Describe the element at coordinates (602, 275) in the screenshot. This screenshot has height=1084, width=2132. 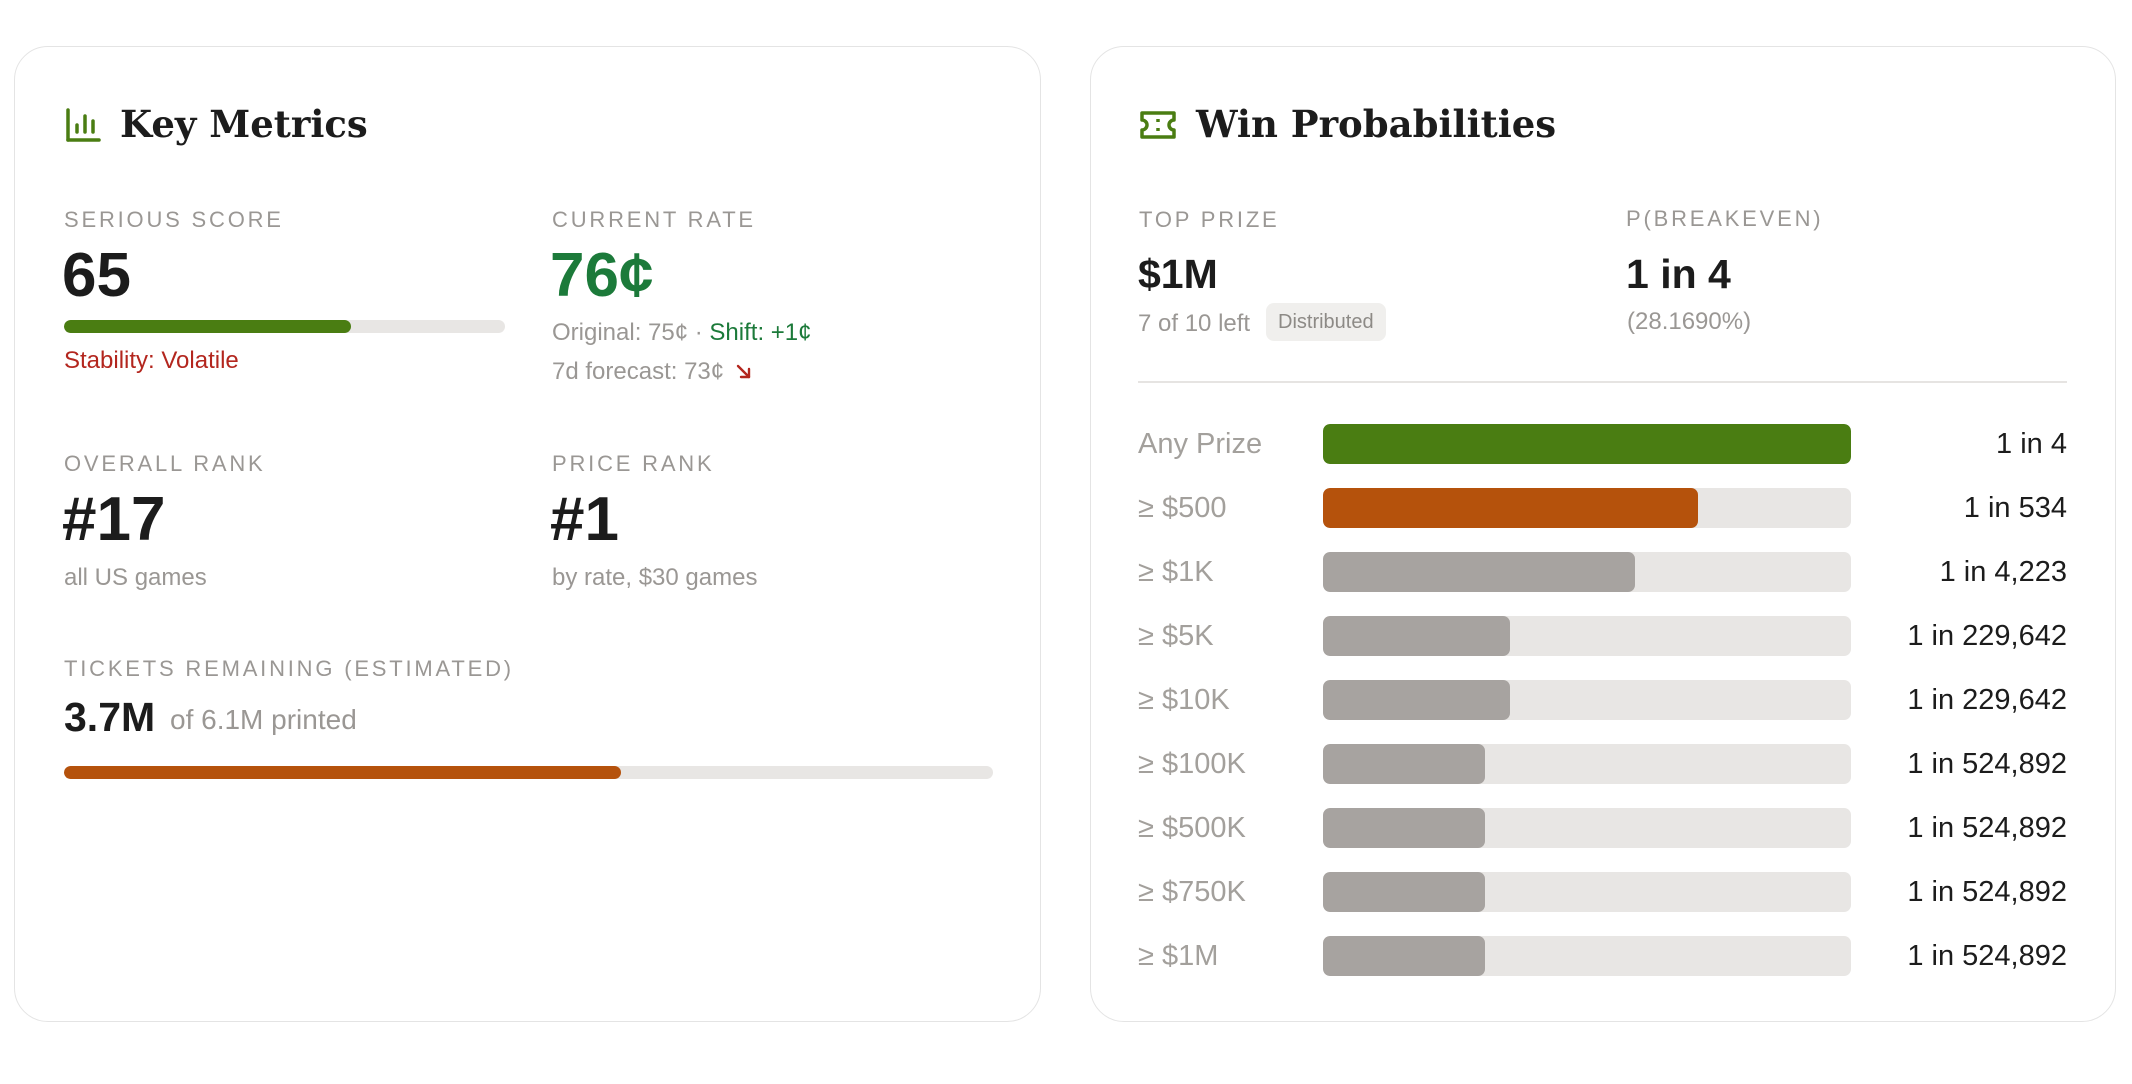
I see `current-rate-value: 76¢` at that location.